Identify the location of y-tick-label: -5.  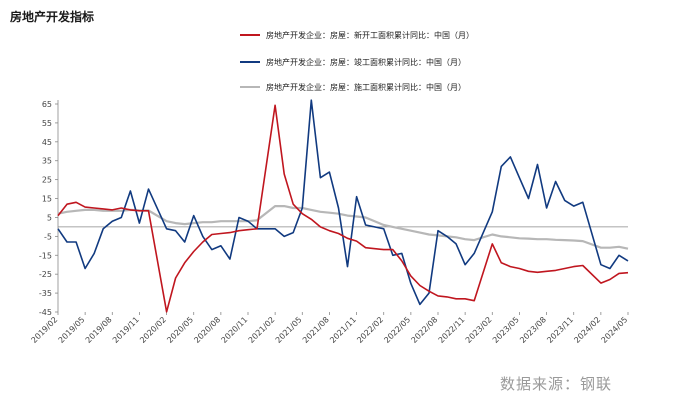
(48, 236).